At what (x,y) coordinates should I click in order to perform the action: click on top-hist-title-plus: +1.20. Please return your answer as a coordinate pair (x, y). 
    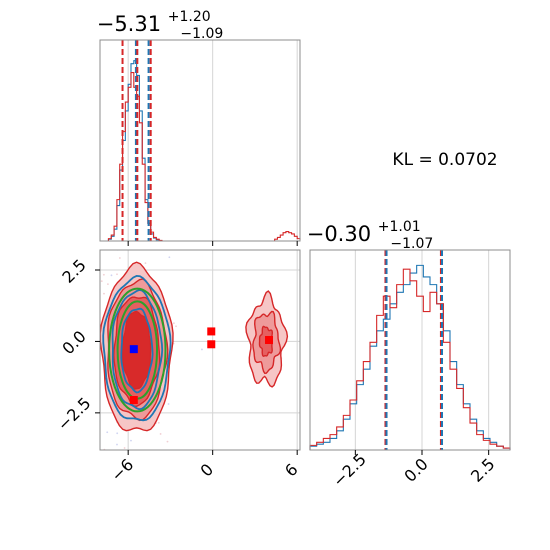
    Looking at the image, I should click on (189, 17).